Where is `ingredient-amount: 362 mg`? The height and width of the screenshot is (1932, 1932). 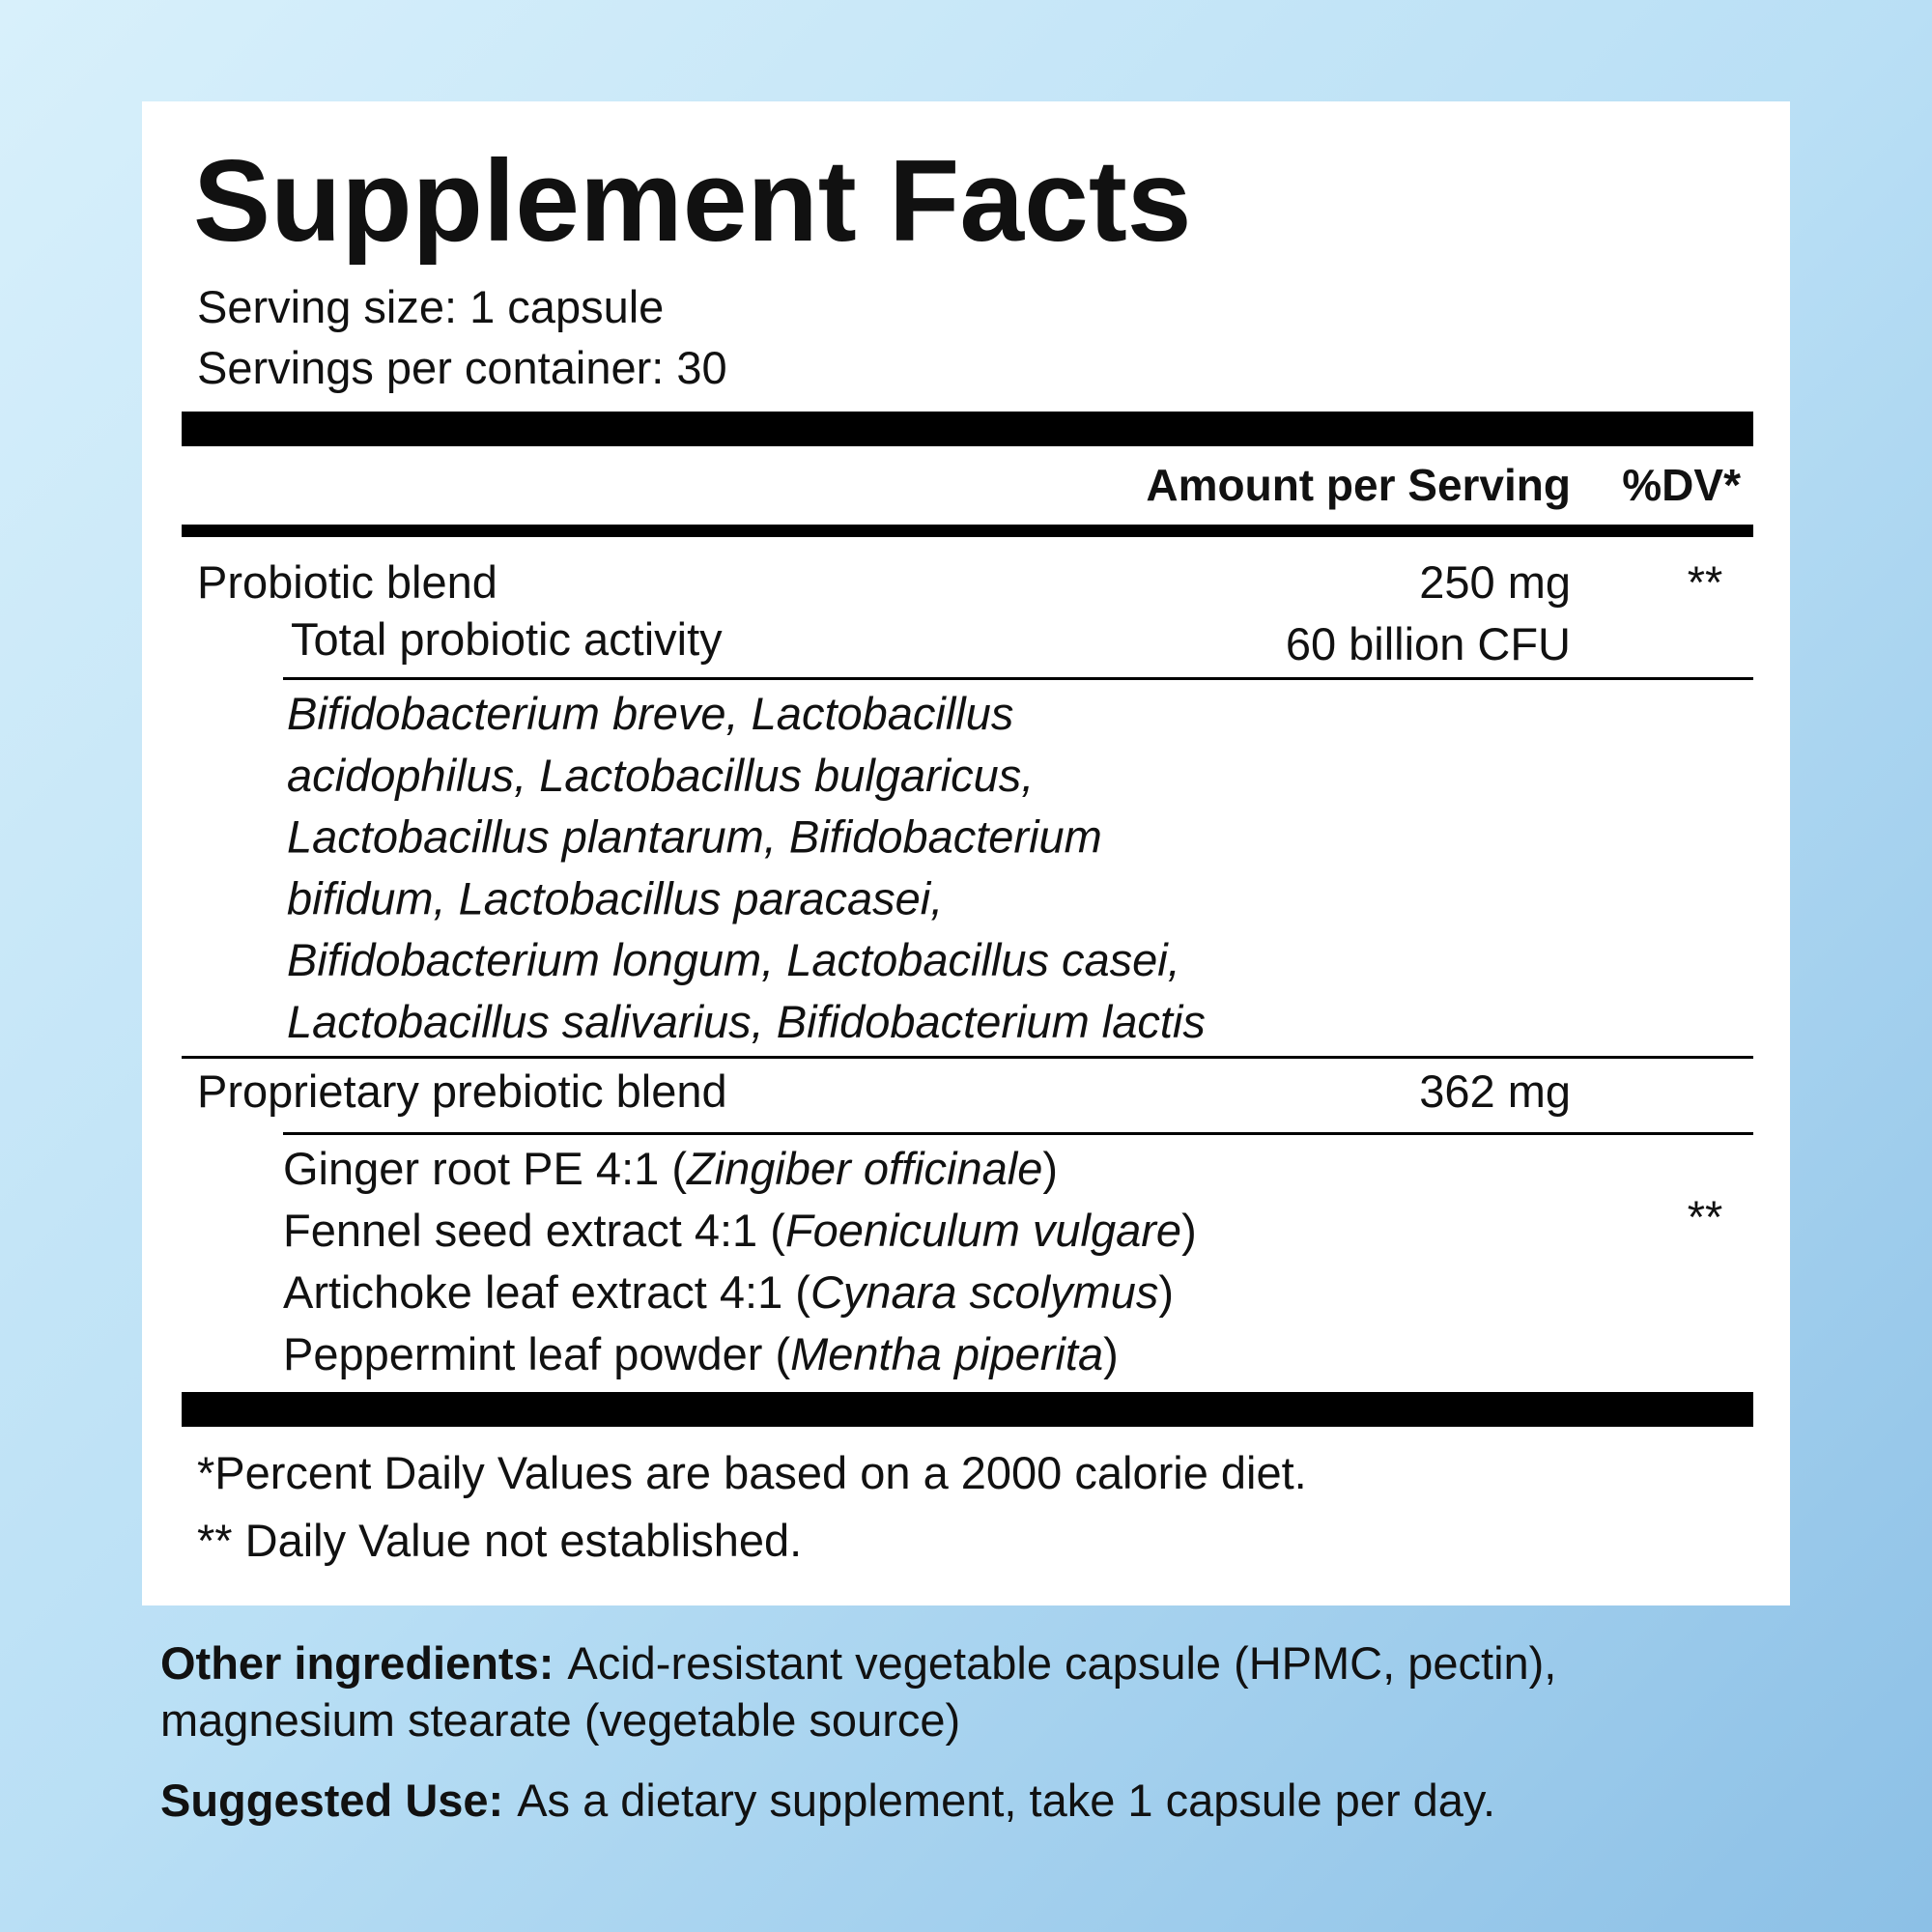 ingredient-amount: 362 mg is located at coordinates (1495, 1091).